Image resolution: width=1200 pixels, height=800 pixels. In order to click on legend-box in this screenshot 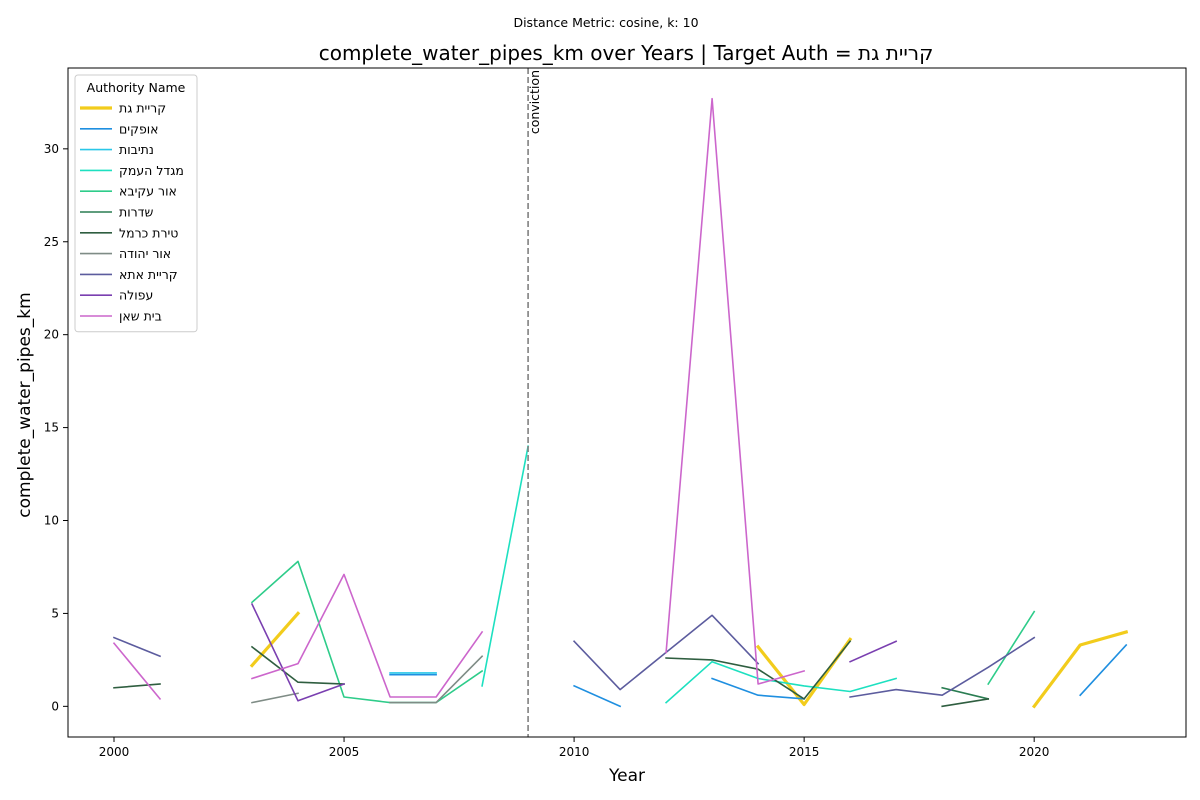, I will do `click(136, 203)`.